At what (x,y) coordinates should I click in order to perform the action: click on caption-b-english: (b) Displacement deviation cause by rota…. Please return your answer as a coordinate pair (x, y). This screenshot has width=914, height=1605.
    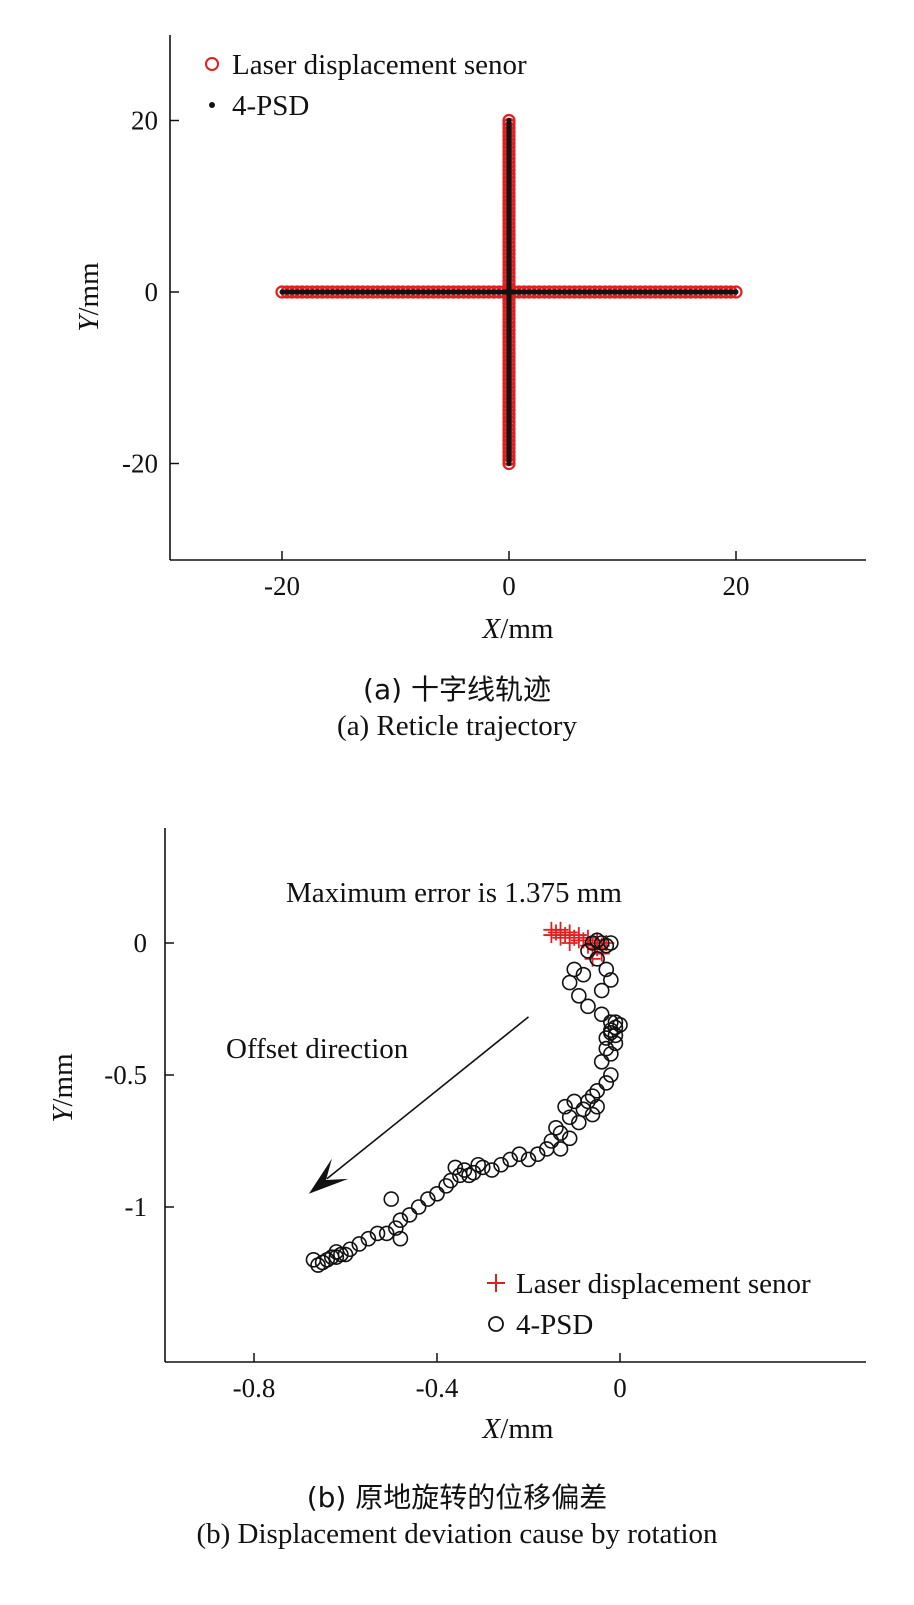
    Looking at the image, I should click on (457, 1534).